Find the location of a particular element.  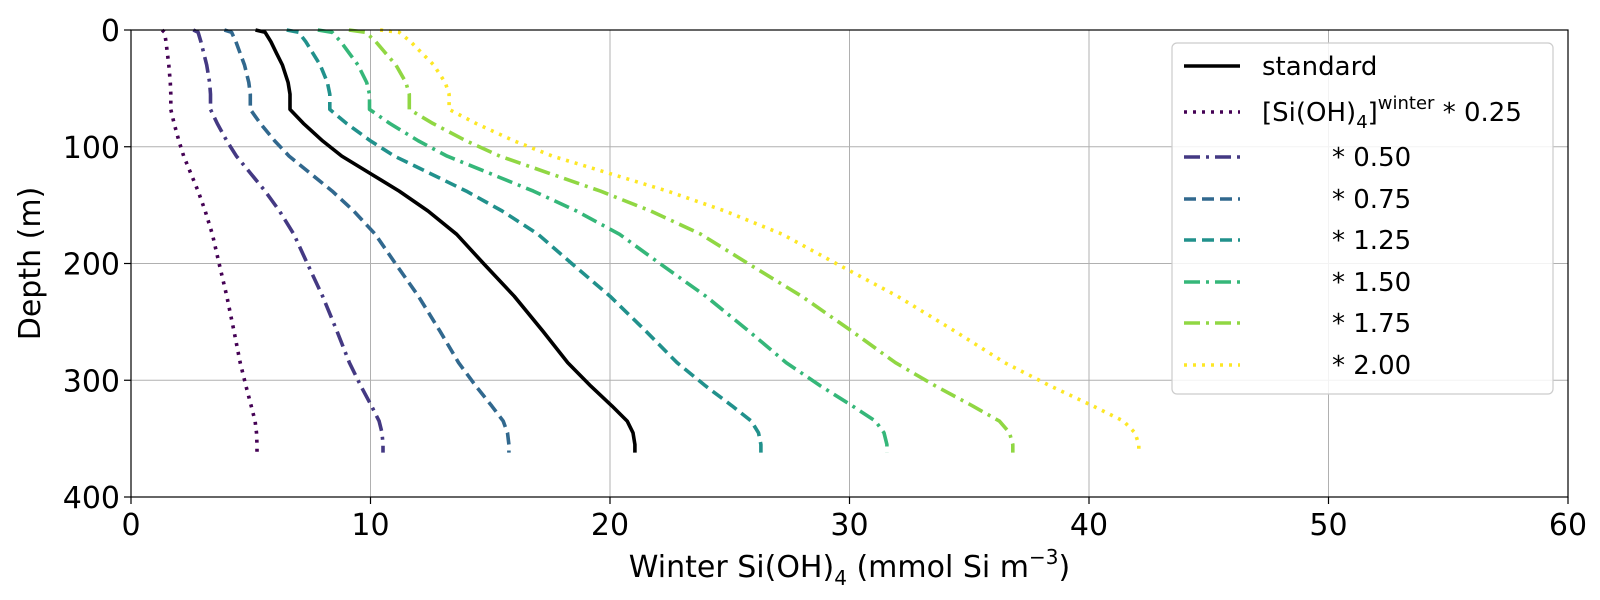

x-tick-label: 60 is located at coordinates (1568, 525).